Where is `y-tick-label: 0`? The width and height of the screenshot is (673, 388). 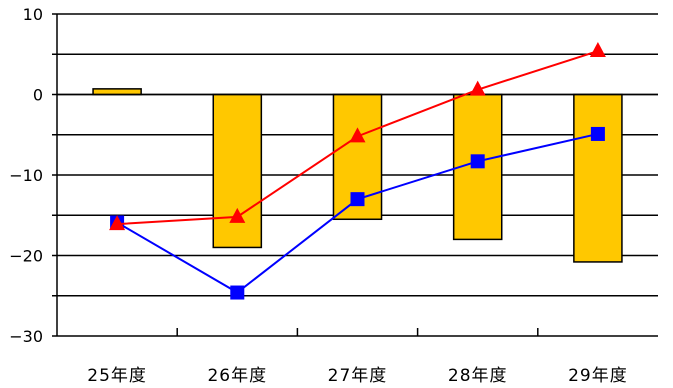
y-tick-label: 0 is located at coordinates (38, 95).